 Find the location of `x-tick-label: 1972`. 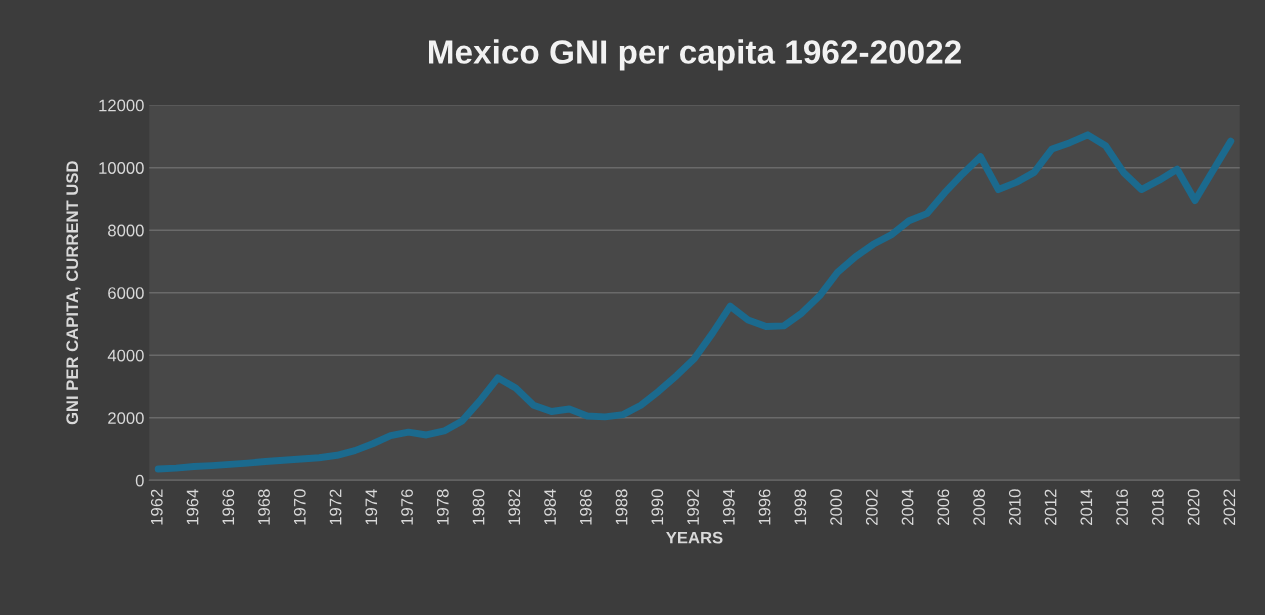

x-tick-label: 1972 is located at coordinates (335, 507).